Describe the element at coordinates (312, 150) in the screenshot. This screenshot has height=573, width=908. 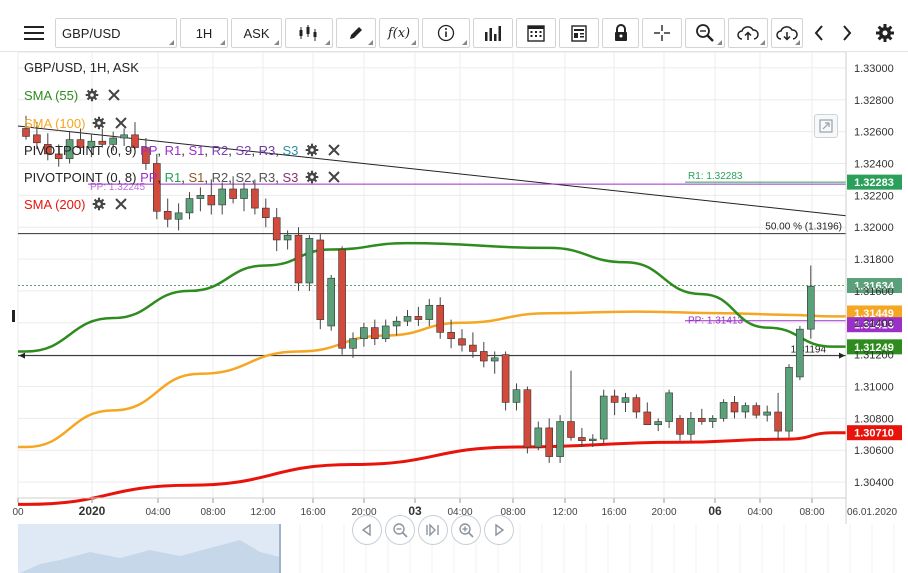
I see `pivot1-settings-gear-icon` at that location.